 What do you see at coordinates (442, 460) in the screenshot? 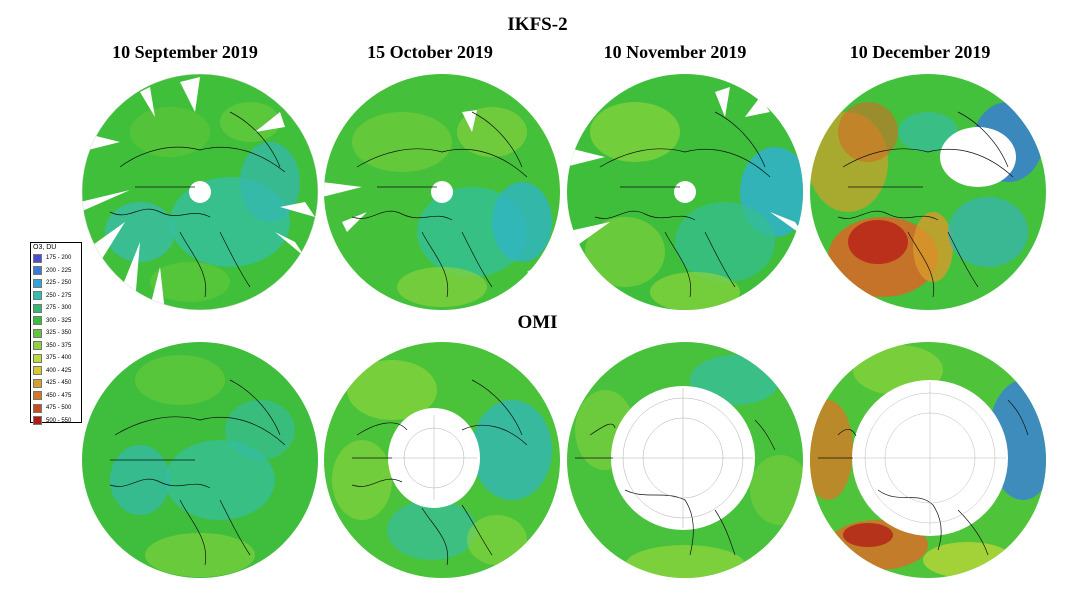
I see `map-omi-oct` at bounding box center [442, 460].